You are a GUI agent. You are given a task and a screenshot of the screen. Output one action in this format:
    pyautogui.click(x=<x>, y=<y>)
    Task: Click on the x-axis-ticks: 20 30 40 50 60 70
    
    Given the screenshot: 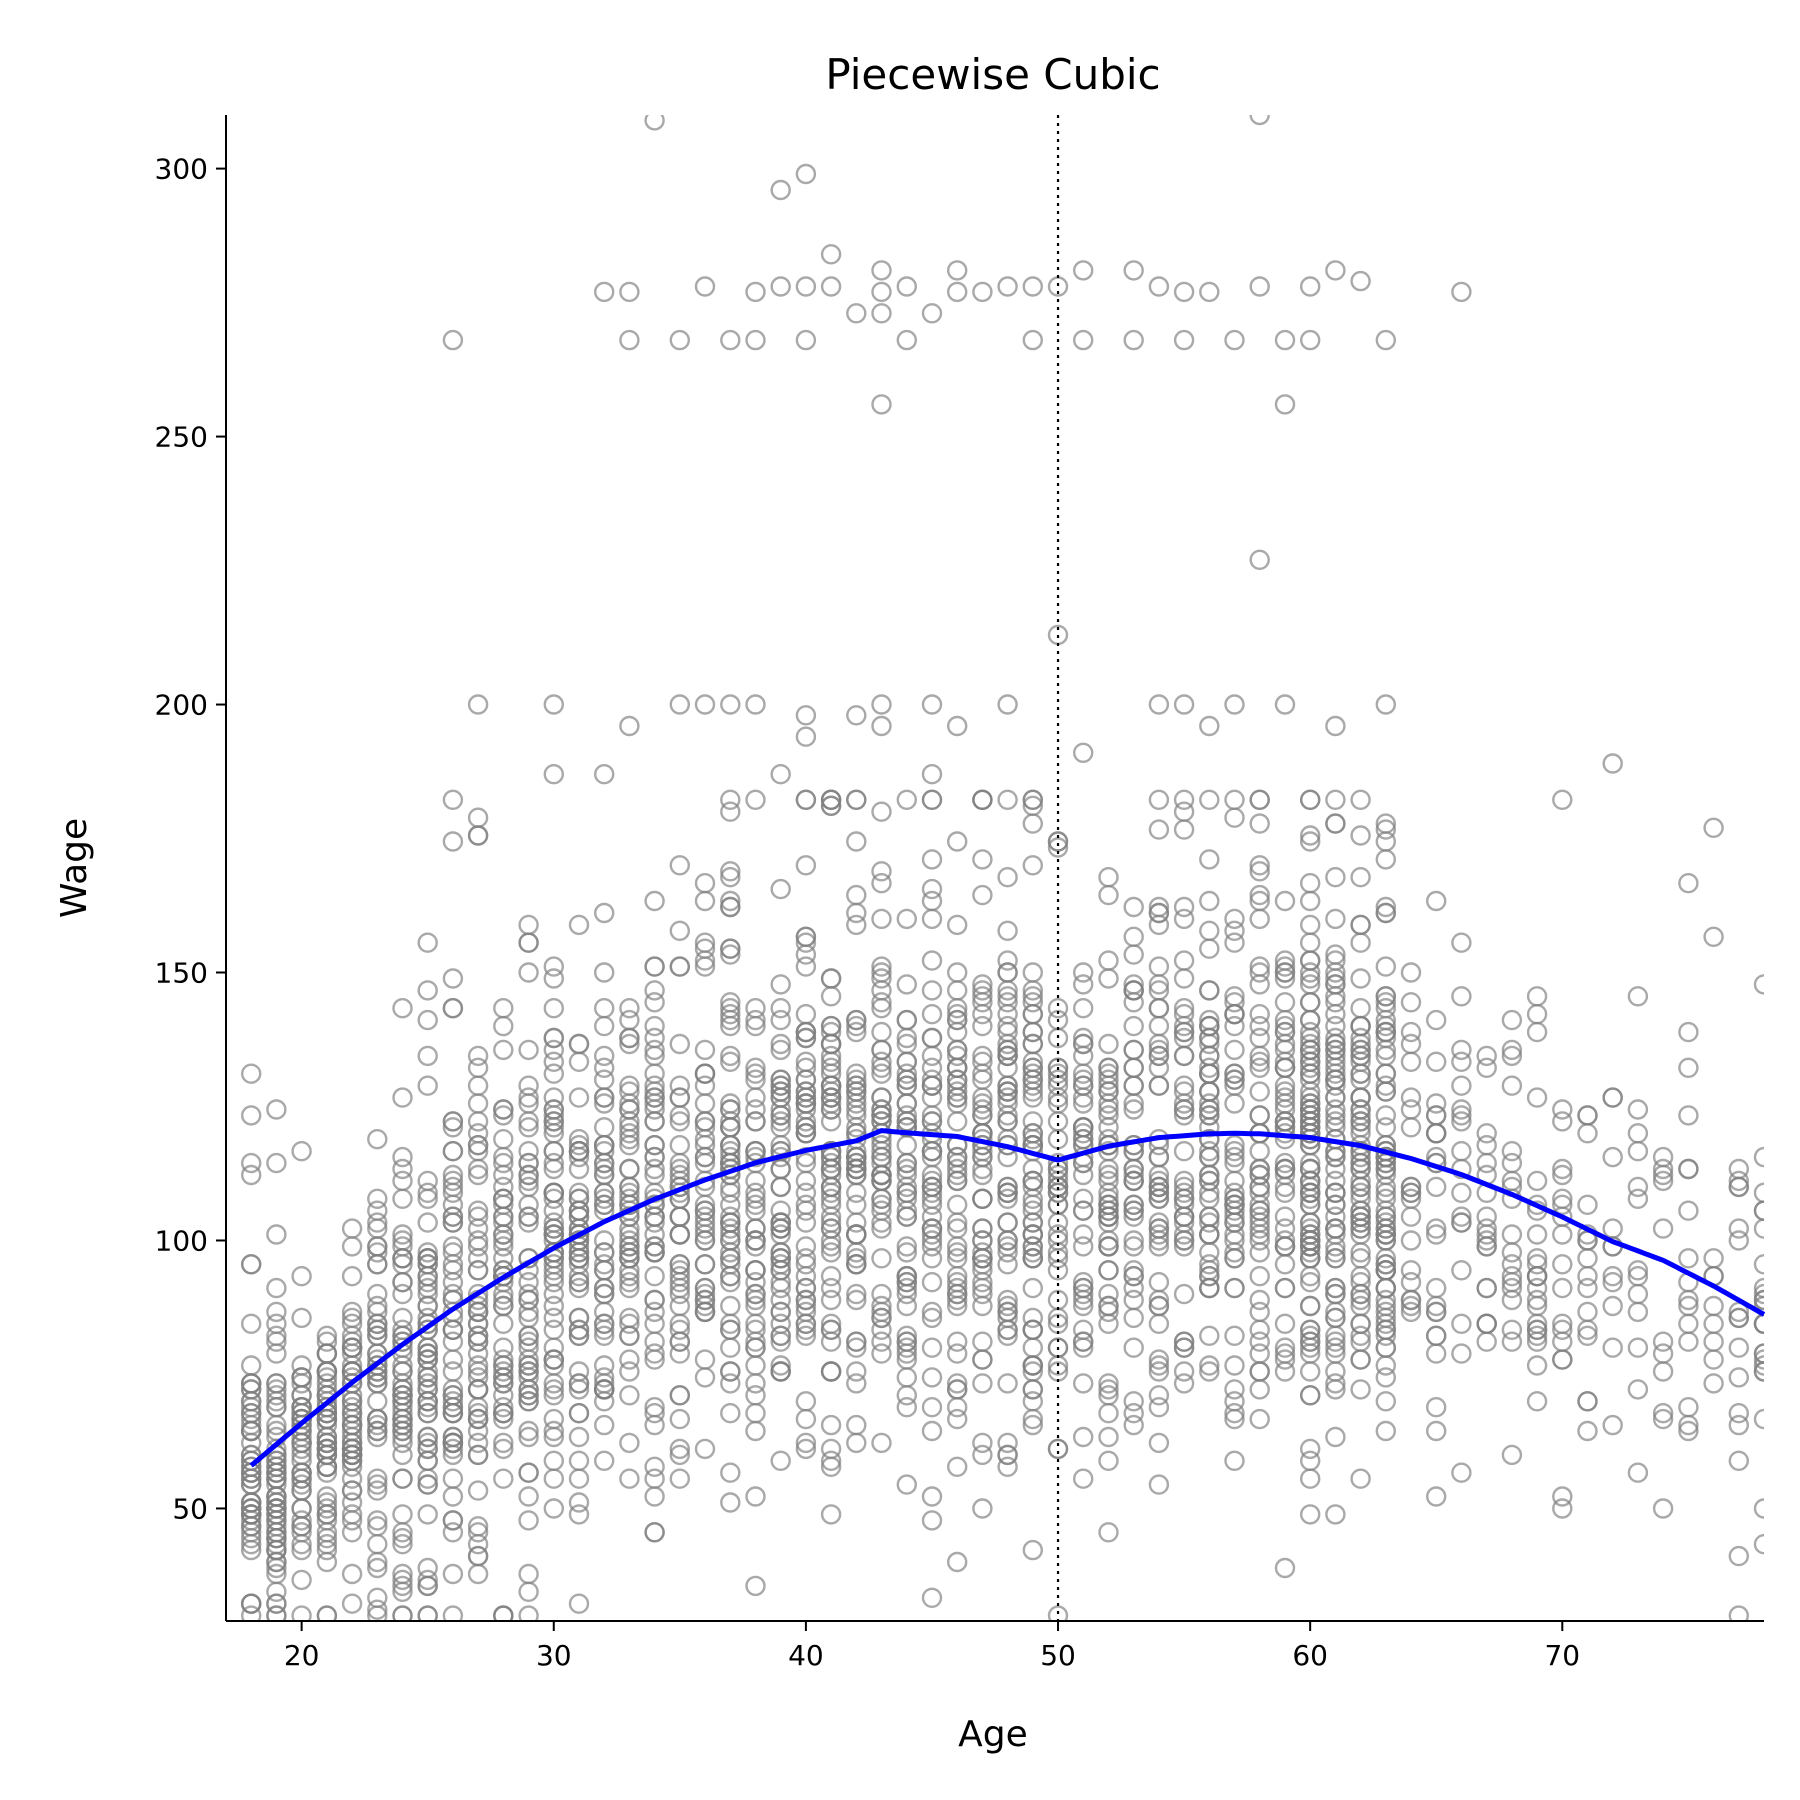 What is the action you would take?
    pyautogui.click(x=932, y=1646)
    